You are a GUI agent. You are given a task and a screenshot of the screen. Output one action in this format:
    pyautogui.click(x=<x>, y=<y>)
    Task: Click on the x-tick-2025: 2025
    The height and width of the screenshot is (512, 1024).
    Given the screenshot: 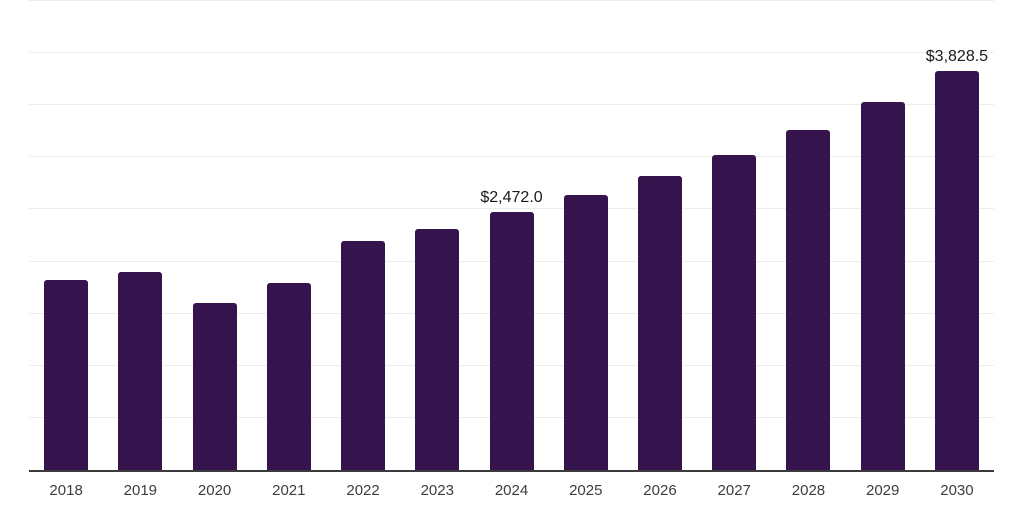 What is the action you would take?
    pyautogui.click(x=586, y=490)
    